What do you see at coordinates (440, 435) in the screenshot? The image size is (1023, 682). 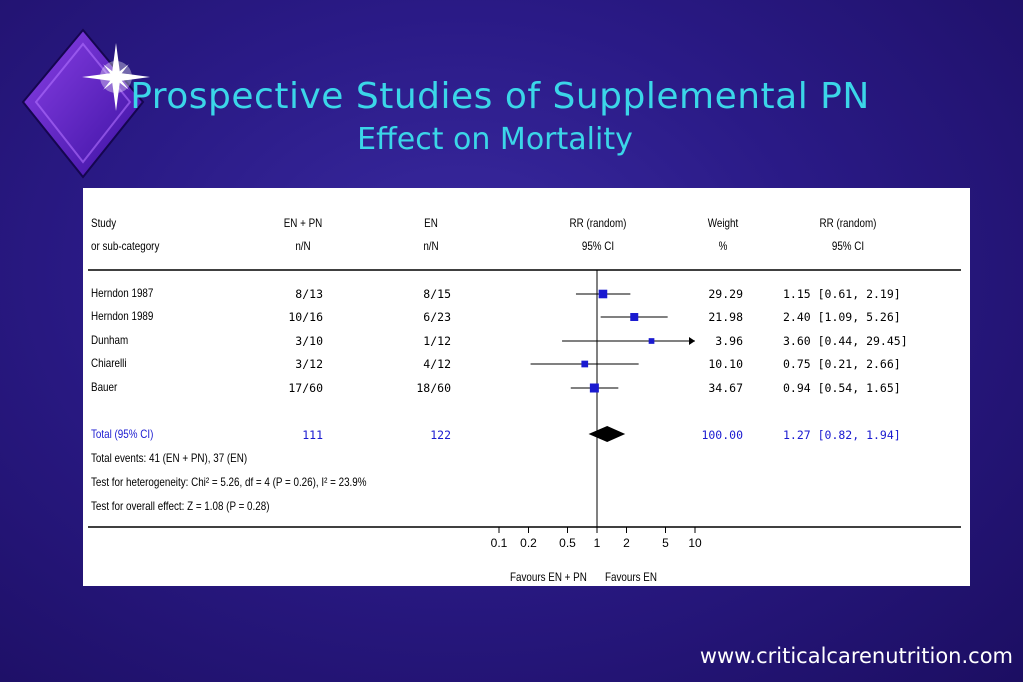 I see `total-en: 122` at bounding box center [440, 435].